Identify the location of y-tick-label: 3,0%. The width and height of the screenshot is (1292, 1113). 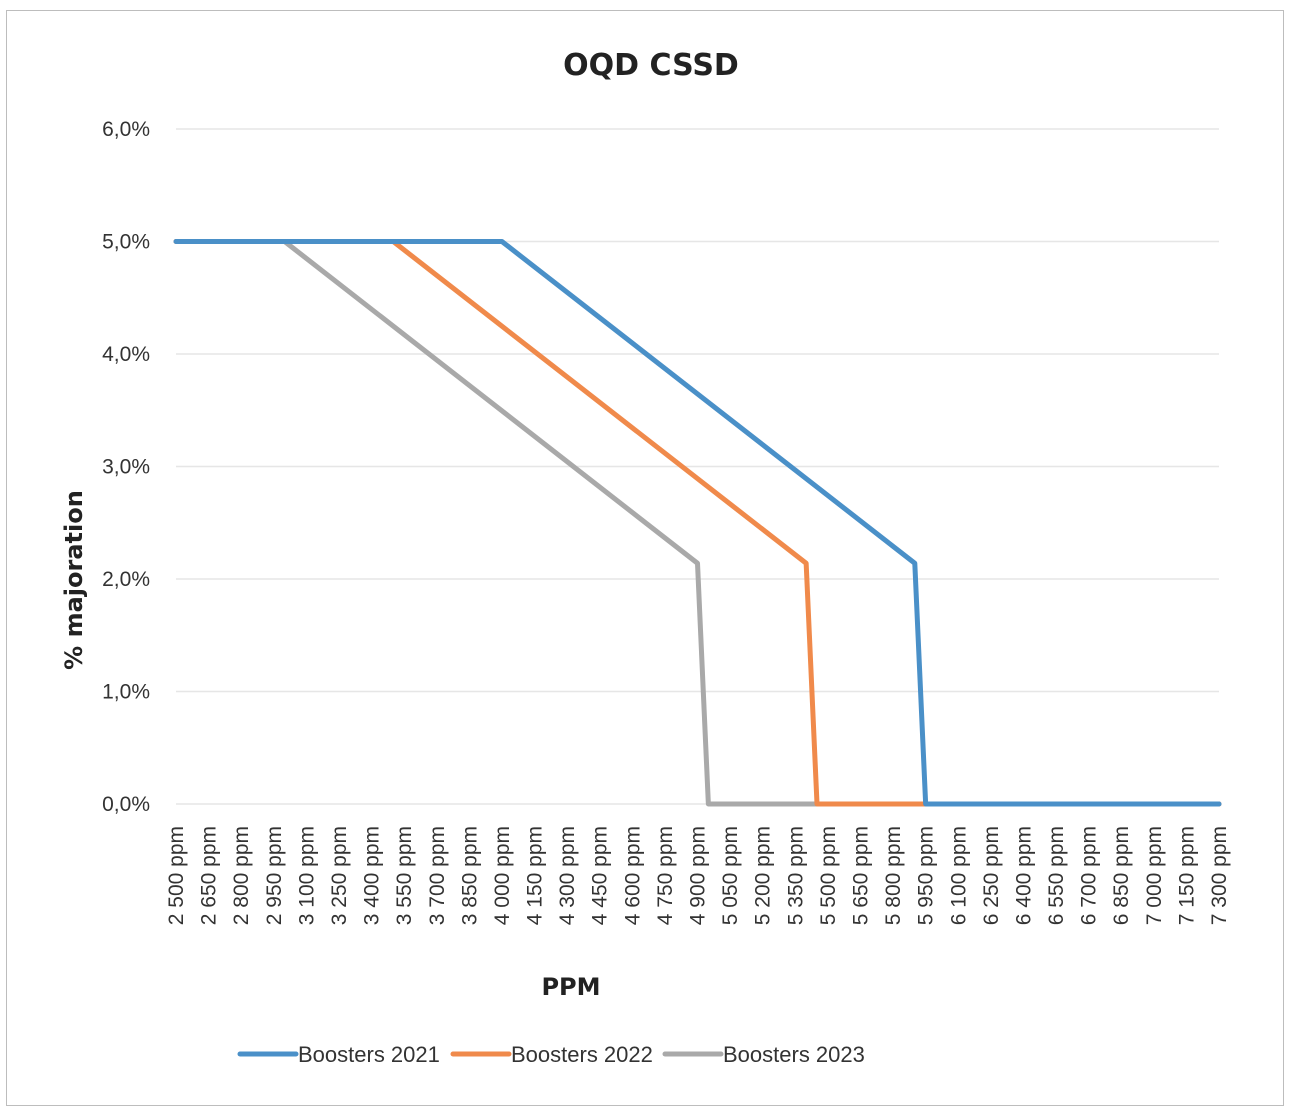
(126, 467).